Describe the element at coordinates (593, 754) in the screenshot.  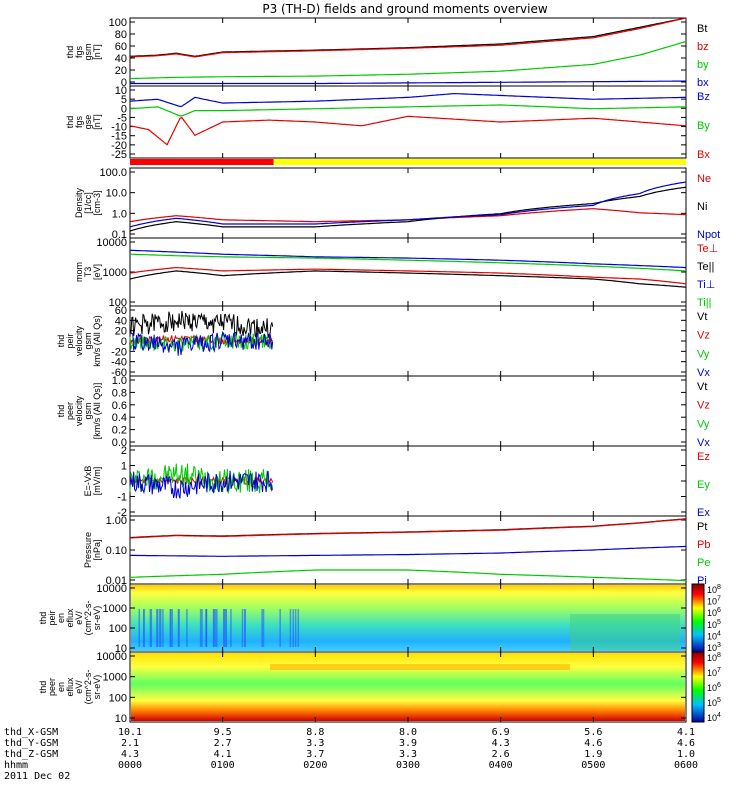
I see `ephemeris-value: 1.9` at that location.